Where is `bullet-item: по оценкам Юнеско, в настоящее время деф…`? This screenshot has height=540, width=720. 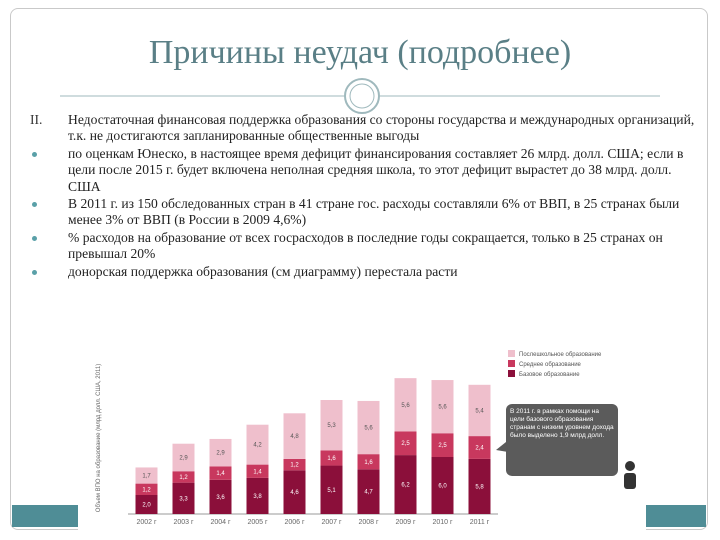
bullet-item: по оценкам Юнеско, в настоящее время деф… is located at coordinates (366, 170).